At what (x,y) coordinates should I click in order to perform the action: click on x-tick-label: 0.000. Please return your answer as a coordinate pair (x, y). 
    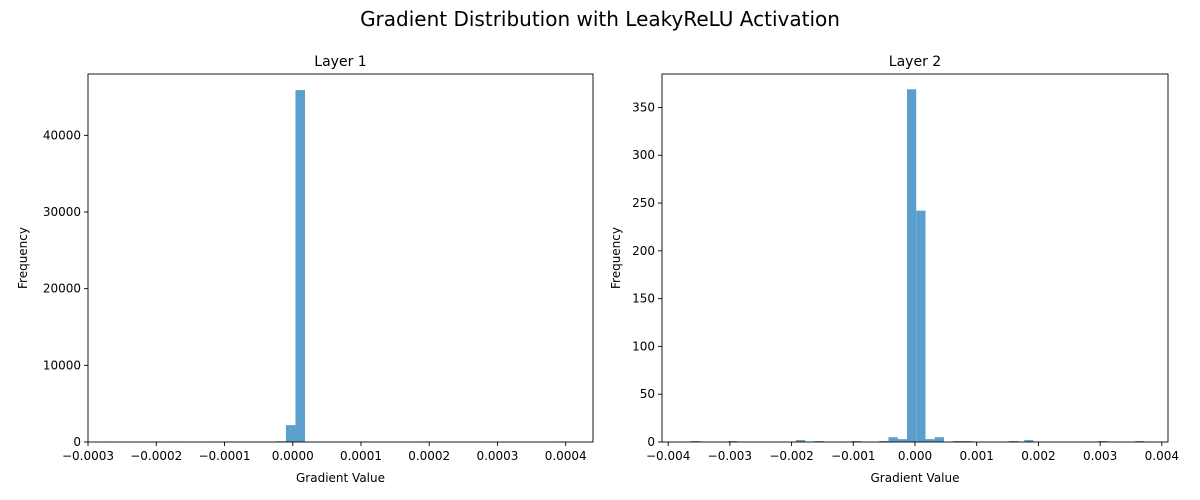
    Looking at the image, I should click on (915, 456).